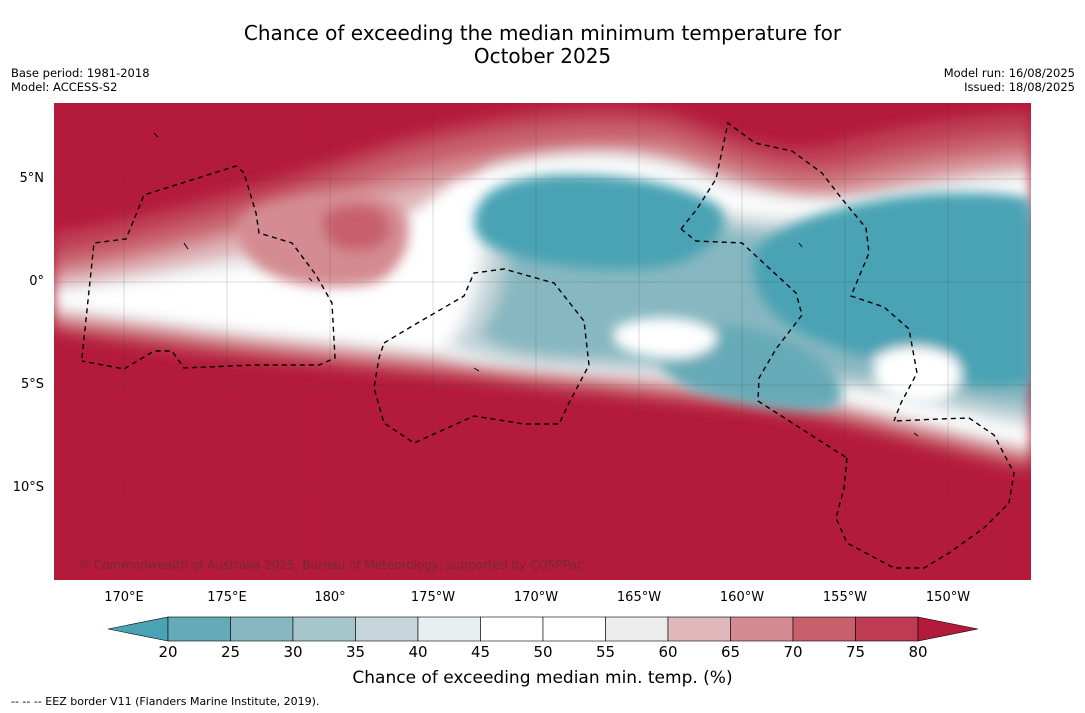  What do you see at coordinates (1009, 73) in the screenshot?
I see `model-run: Model run: 16/08/2025` at bounding box center [1009, 73].